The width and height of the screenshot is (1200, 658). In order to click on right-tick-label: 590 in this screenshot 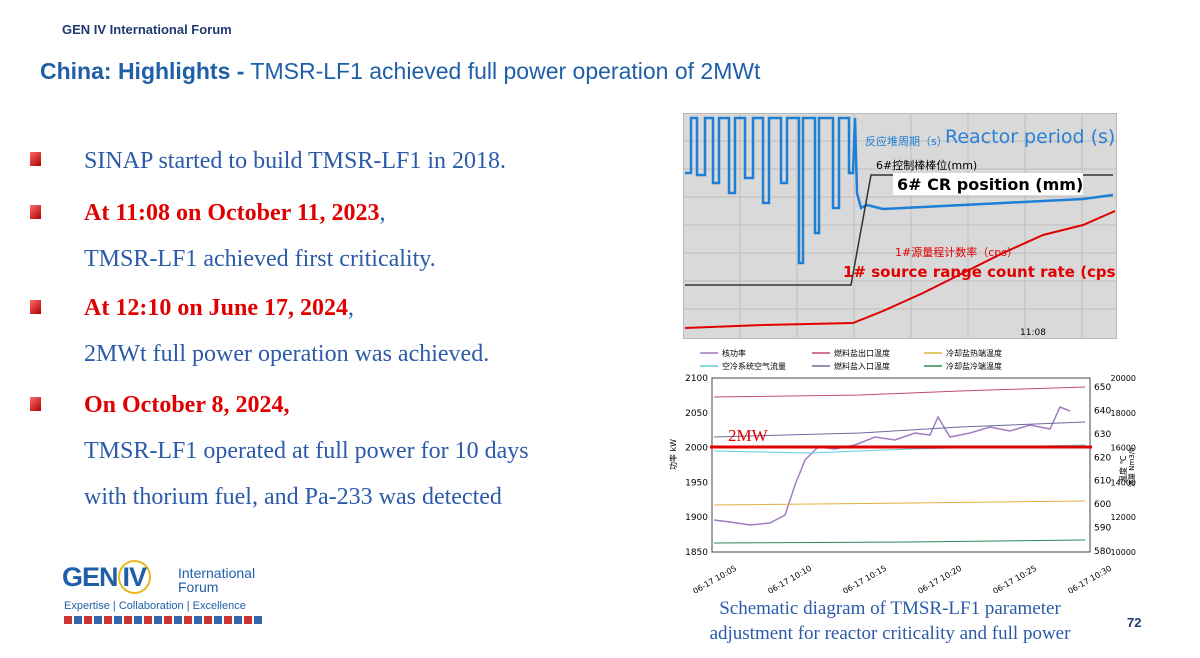, I will do `click(1102, 529)`.